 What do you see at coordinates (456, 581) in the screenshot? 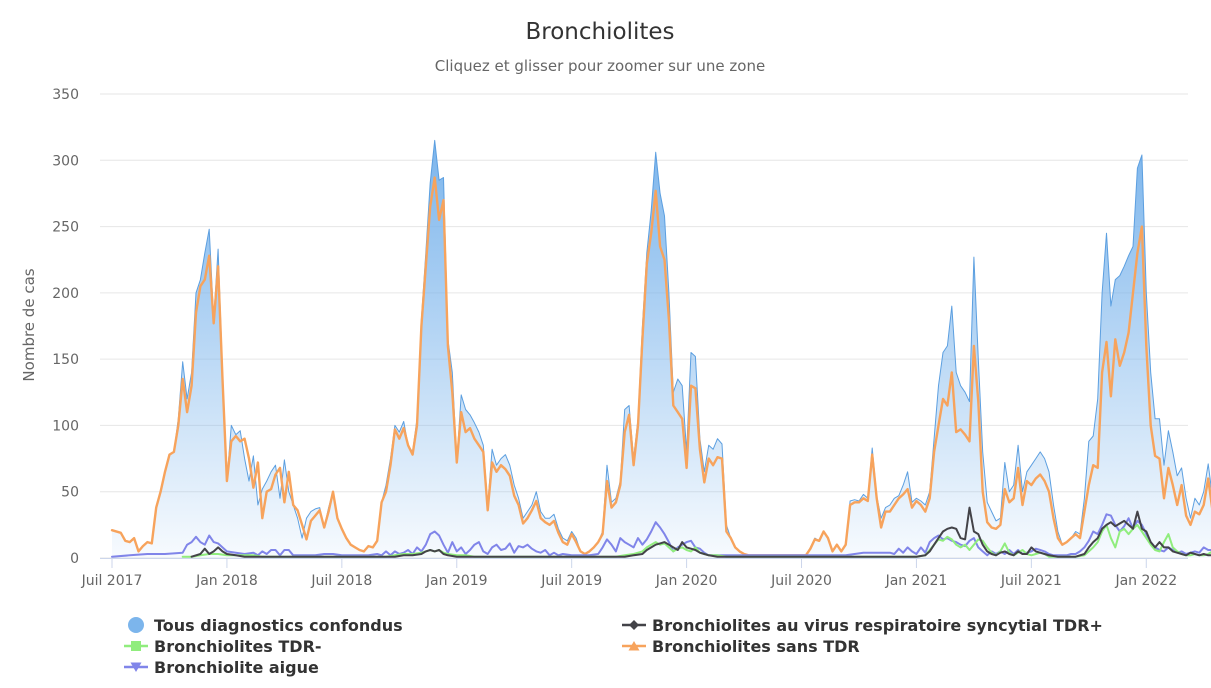
I see `x-tick-label: Jan 2019` at bounding box center [456, 581].